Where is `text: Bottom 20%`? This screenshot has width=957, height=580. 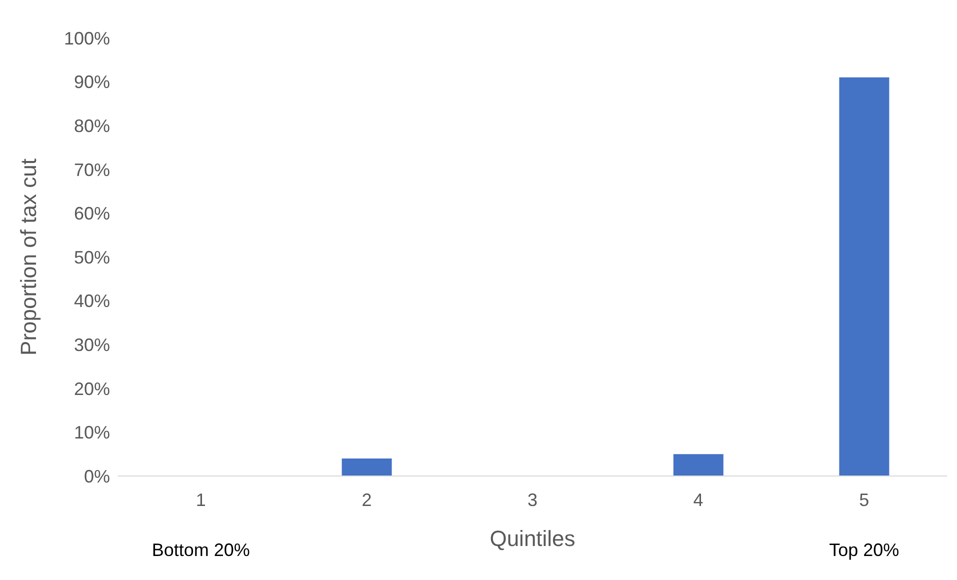
text: Bottom 20% is located at coordinates (201, 550).